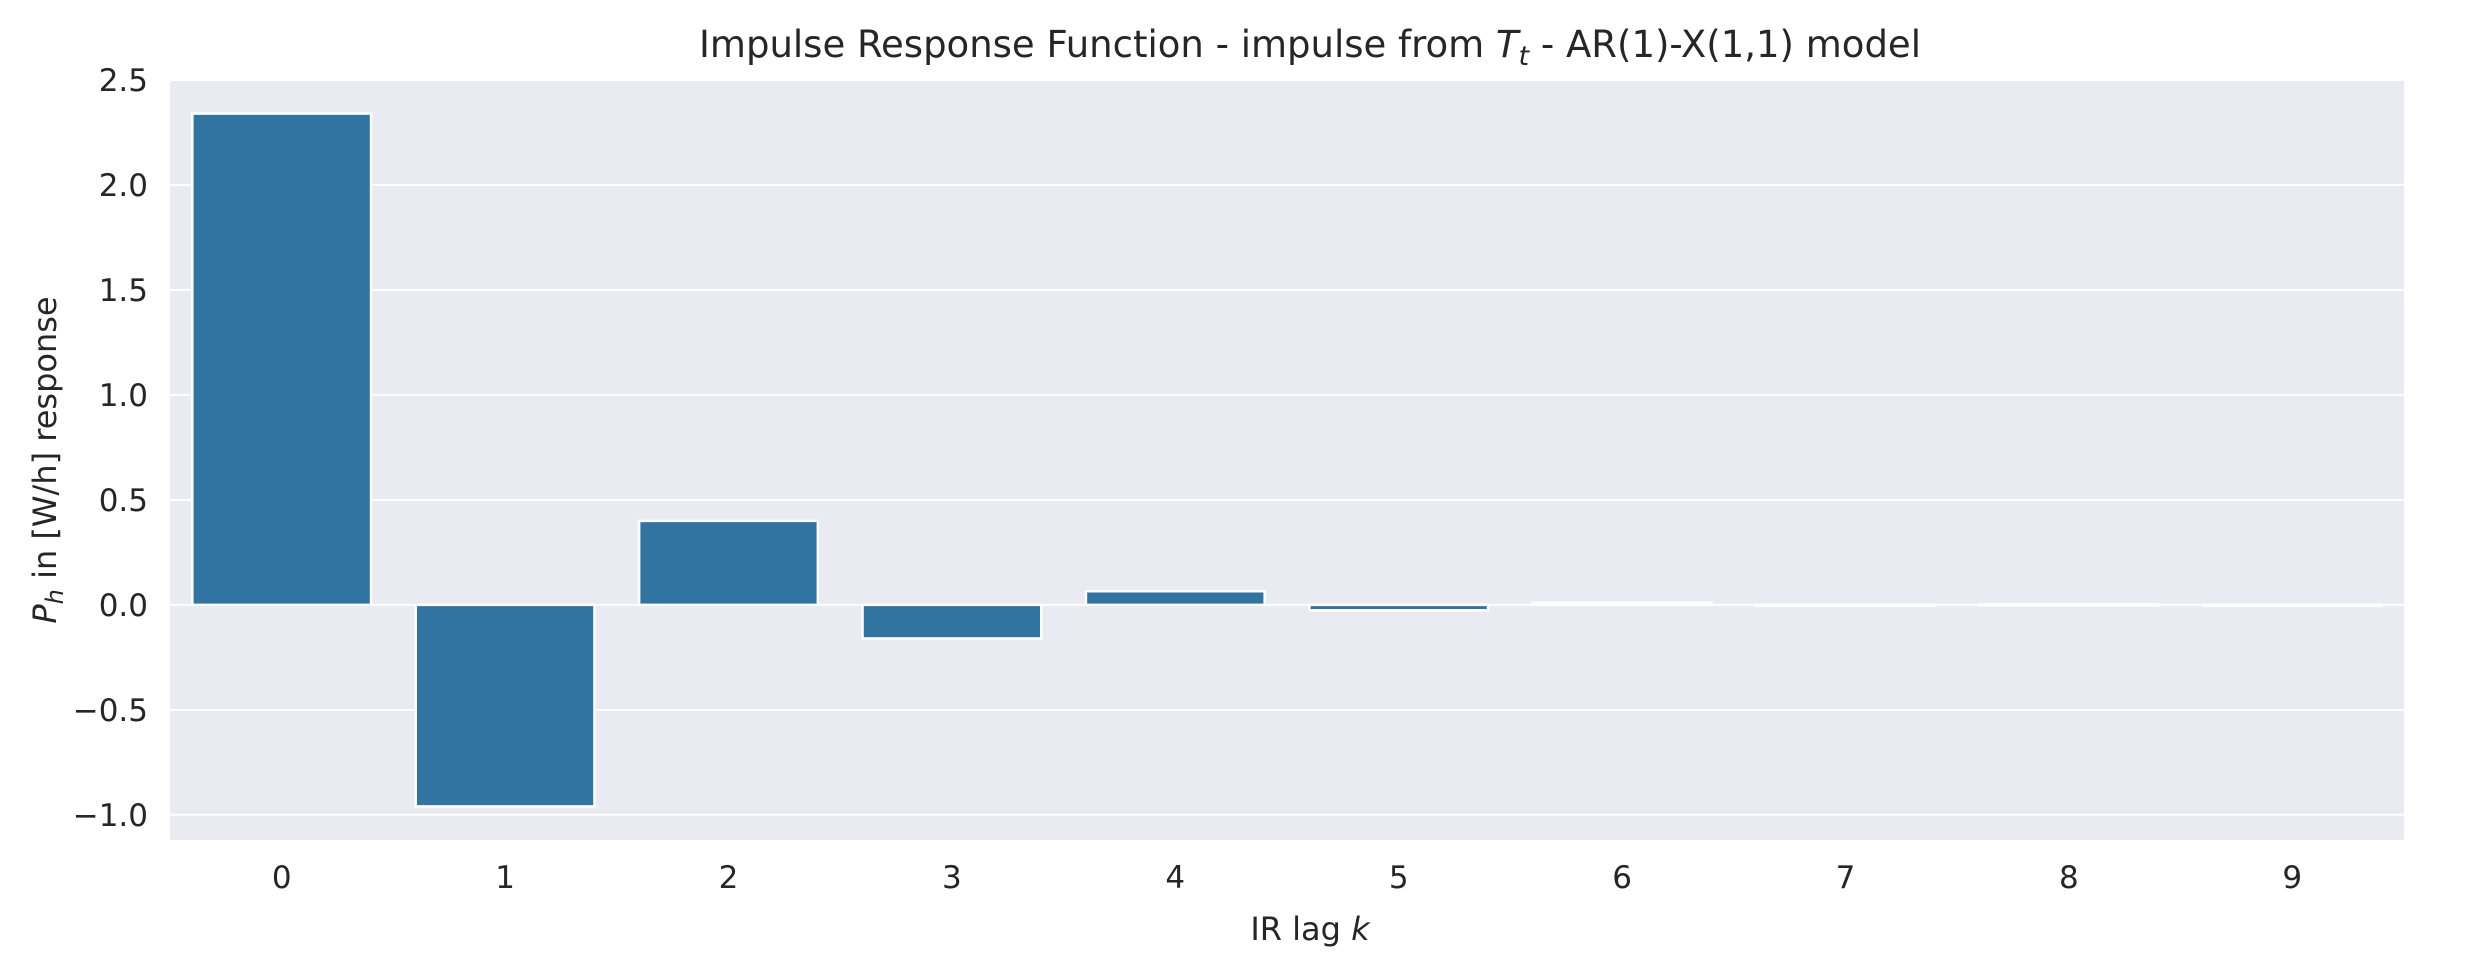 The image size is (2474, 975). I want to click on y-axis-ticks: −1.0 −0.5 0.0 0.5 1.0 1.5 2.0 2.5, so click(110, 448).